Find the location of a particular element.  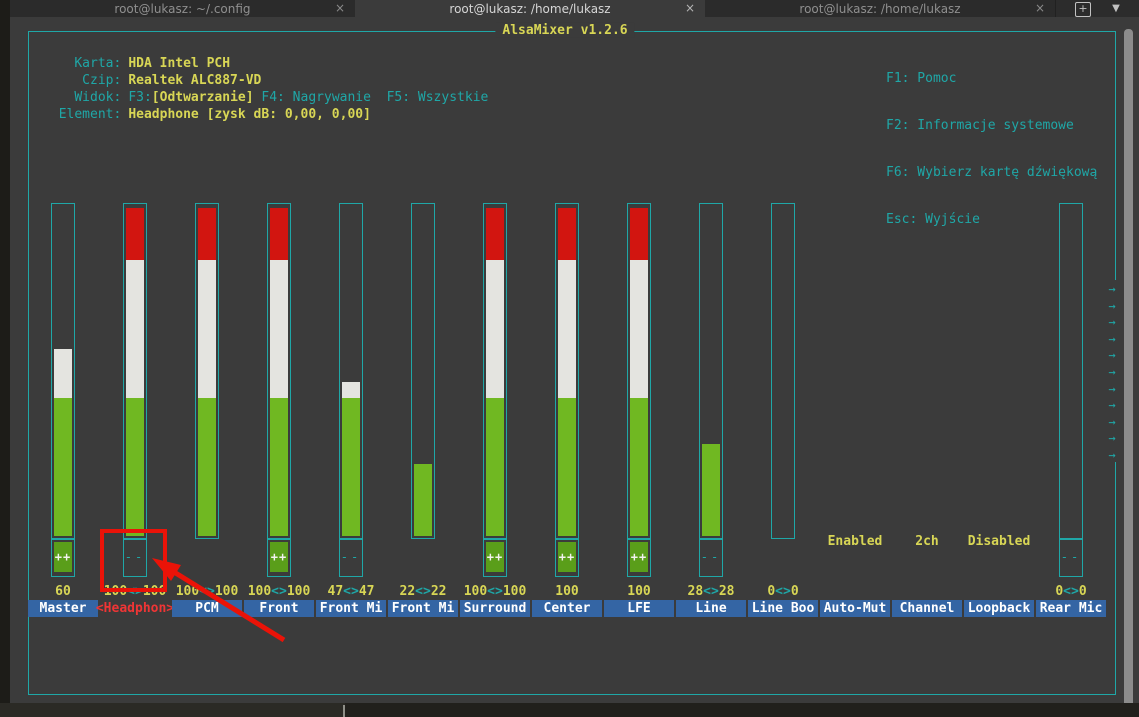

volume-bar-pcm is located at coordinates (207, 371).